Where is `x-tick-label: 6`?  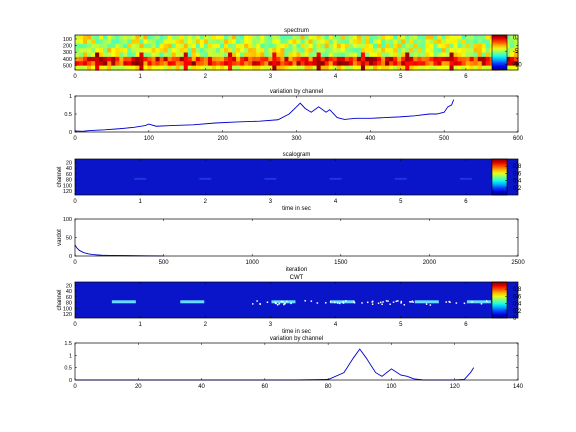
x-tick-label: 6 is located at coordinates (466, 202).